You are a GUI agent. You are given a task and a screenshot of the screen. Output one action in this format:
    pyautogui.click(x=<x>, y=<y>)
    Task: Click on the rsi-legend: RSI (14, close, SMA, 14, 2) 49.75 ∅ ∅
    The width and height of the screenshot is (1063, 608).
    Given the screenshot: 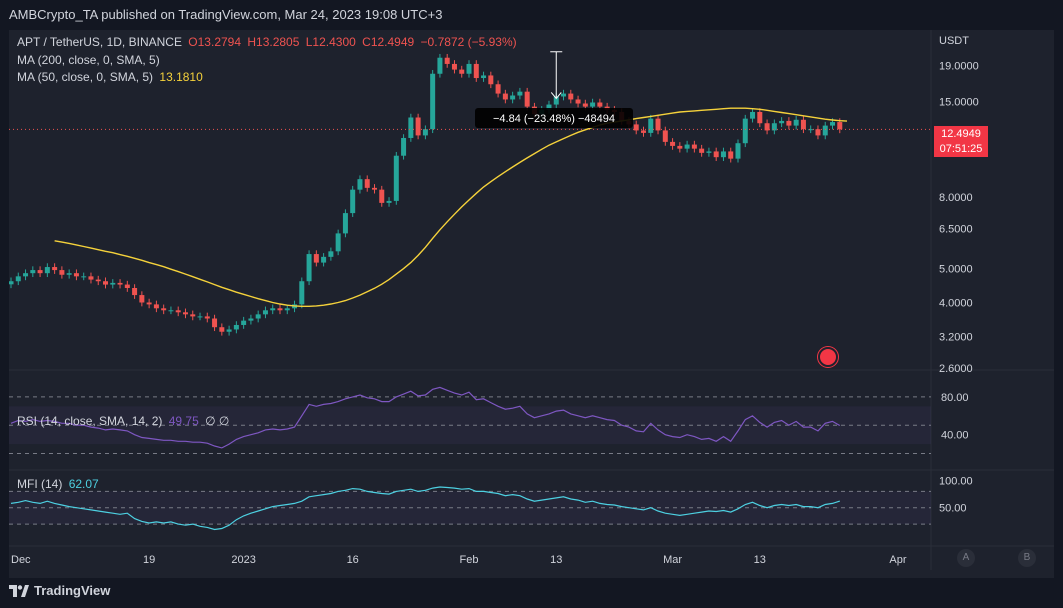 What is the action you would take?
    pyautogui.click(x=124, y=421)
    